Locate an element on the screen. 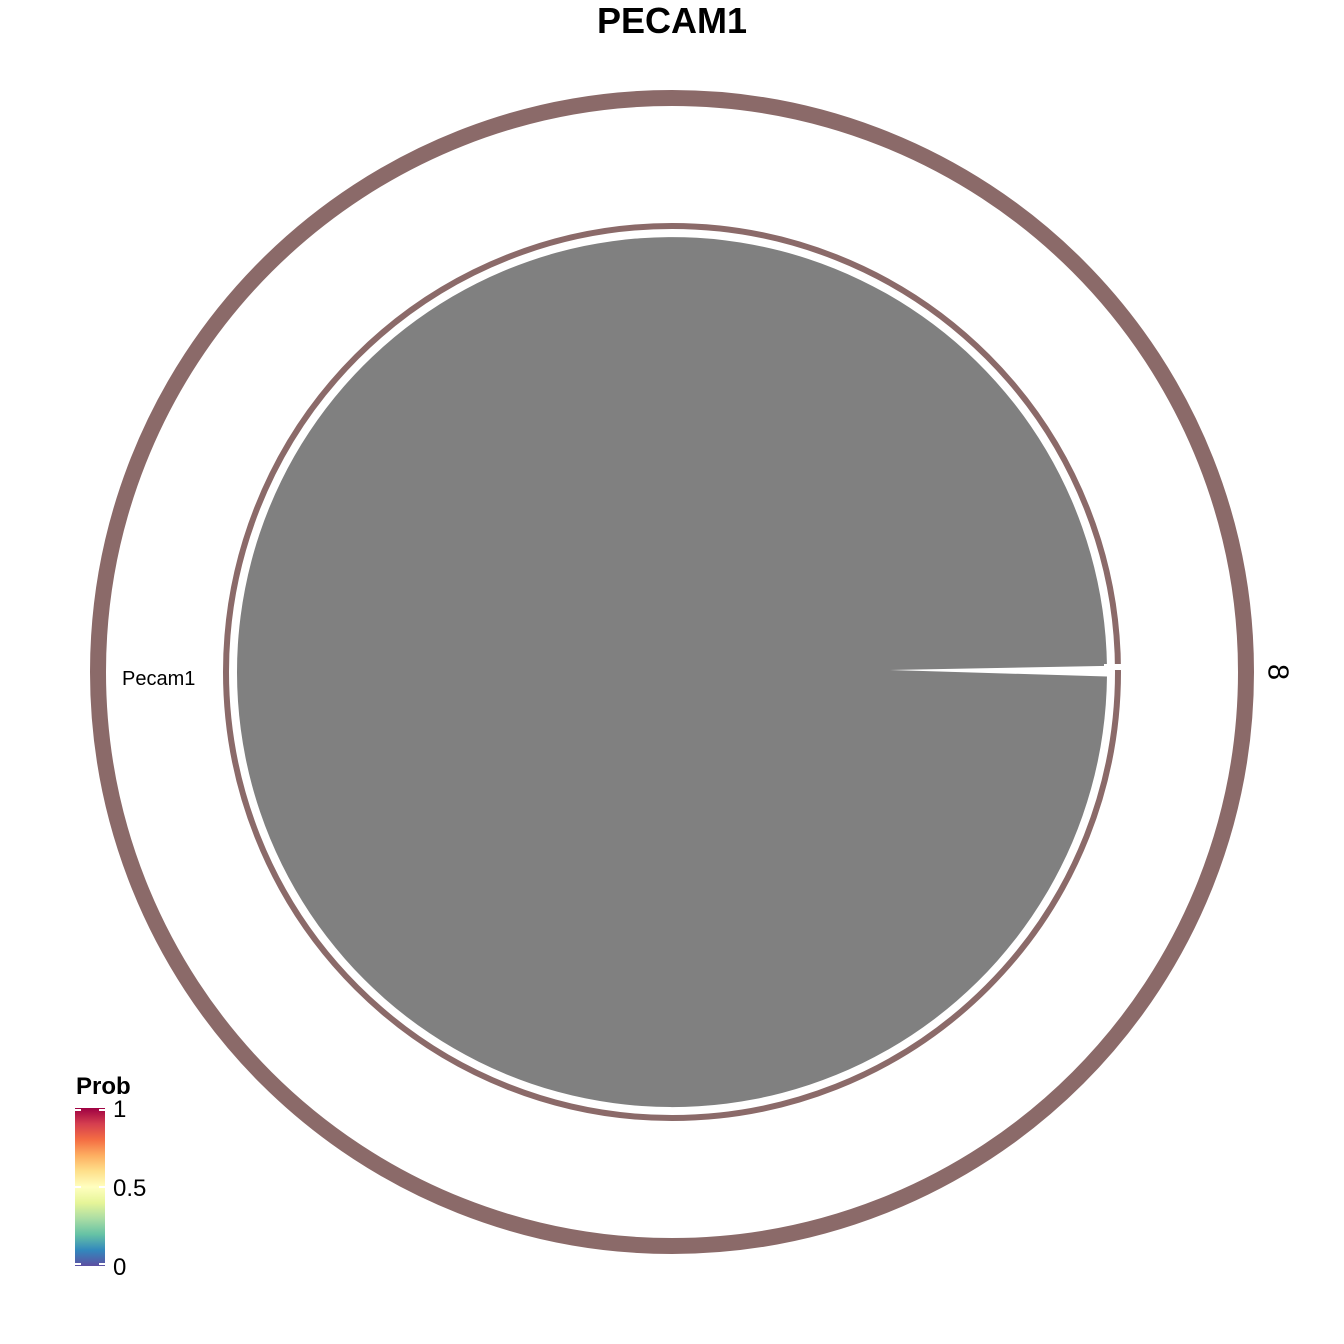 This screenshot has height=1344, width=1344. prob-legend: Prob 0 0.5 1 is located at coordinates (110, 1177).